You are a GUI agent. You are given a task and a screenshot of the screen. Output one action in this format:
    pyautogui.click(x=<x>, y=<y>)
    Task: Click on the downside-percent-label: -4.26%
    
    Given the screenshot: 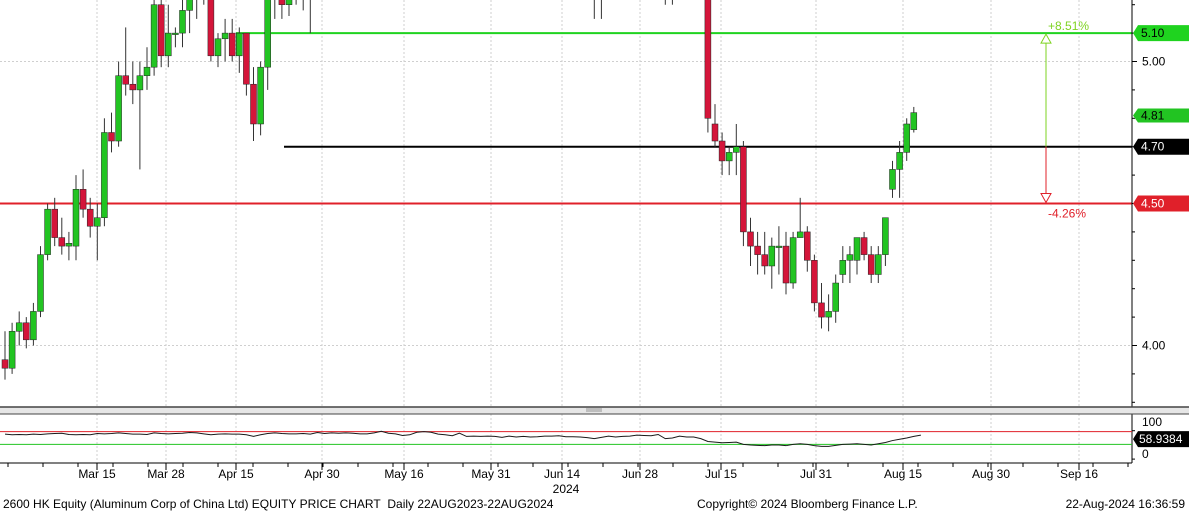 What is the action you would take?
    pyautogui.click(x=1067, y=214)
    